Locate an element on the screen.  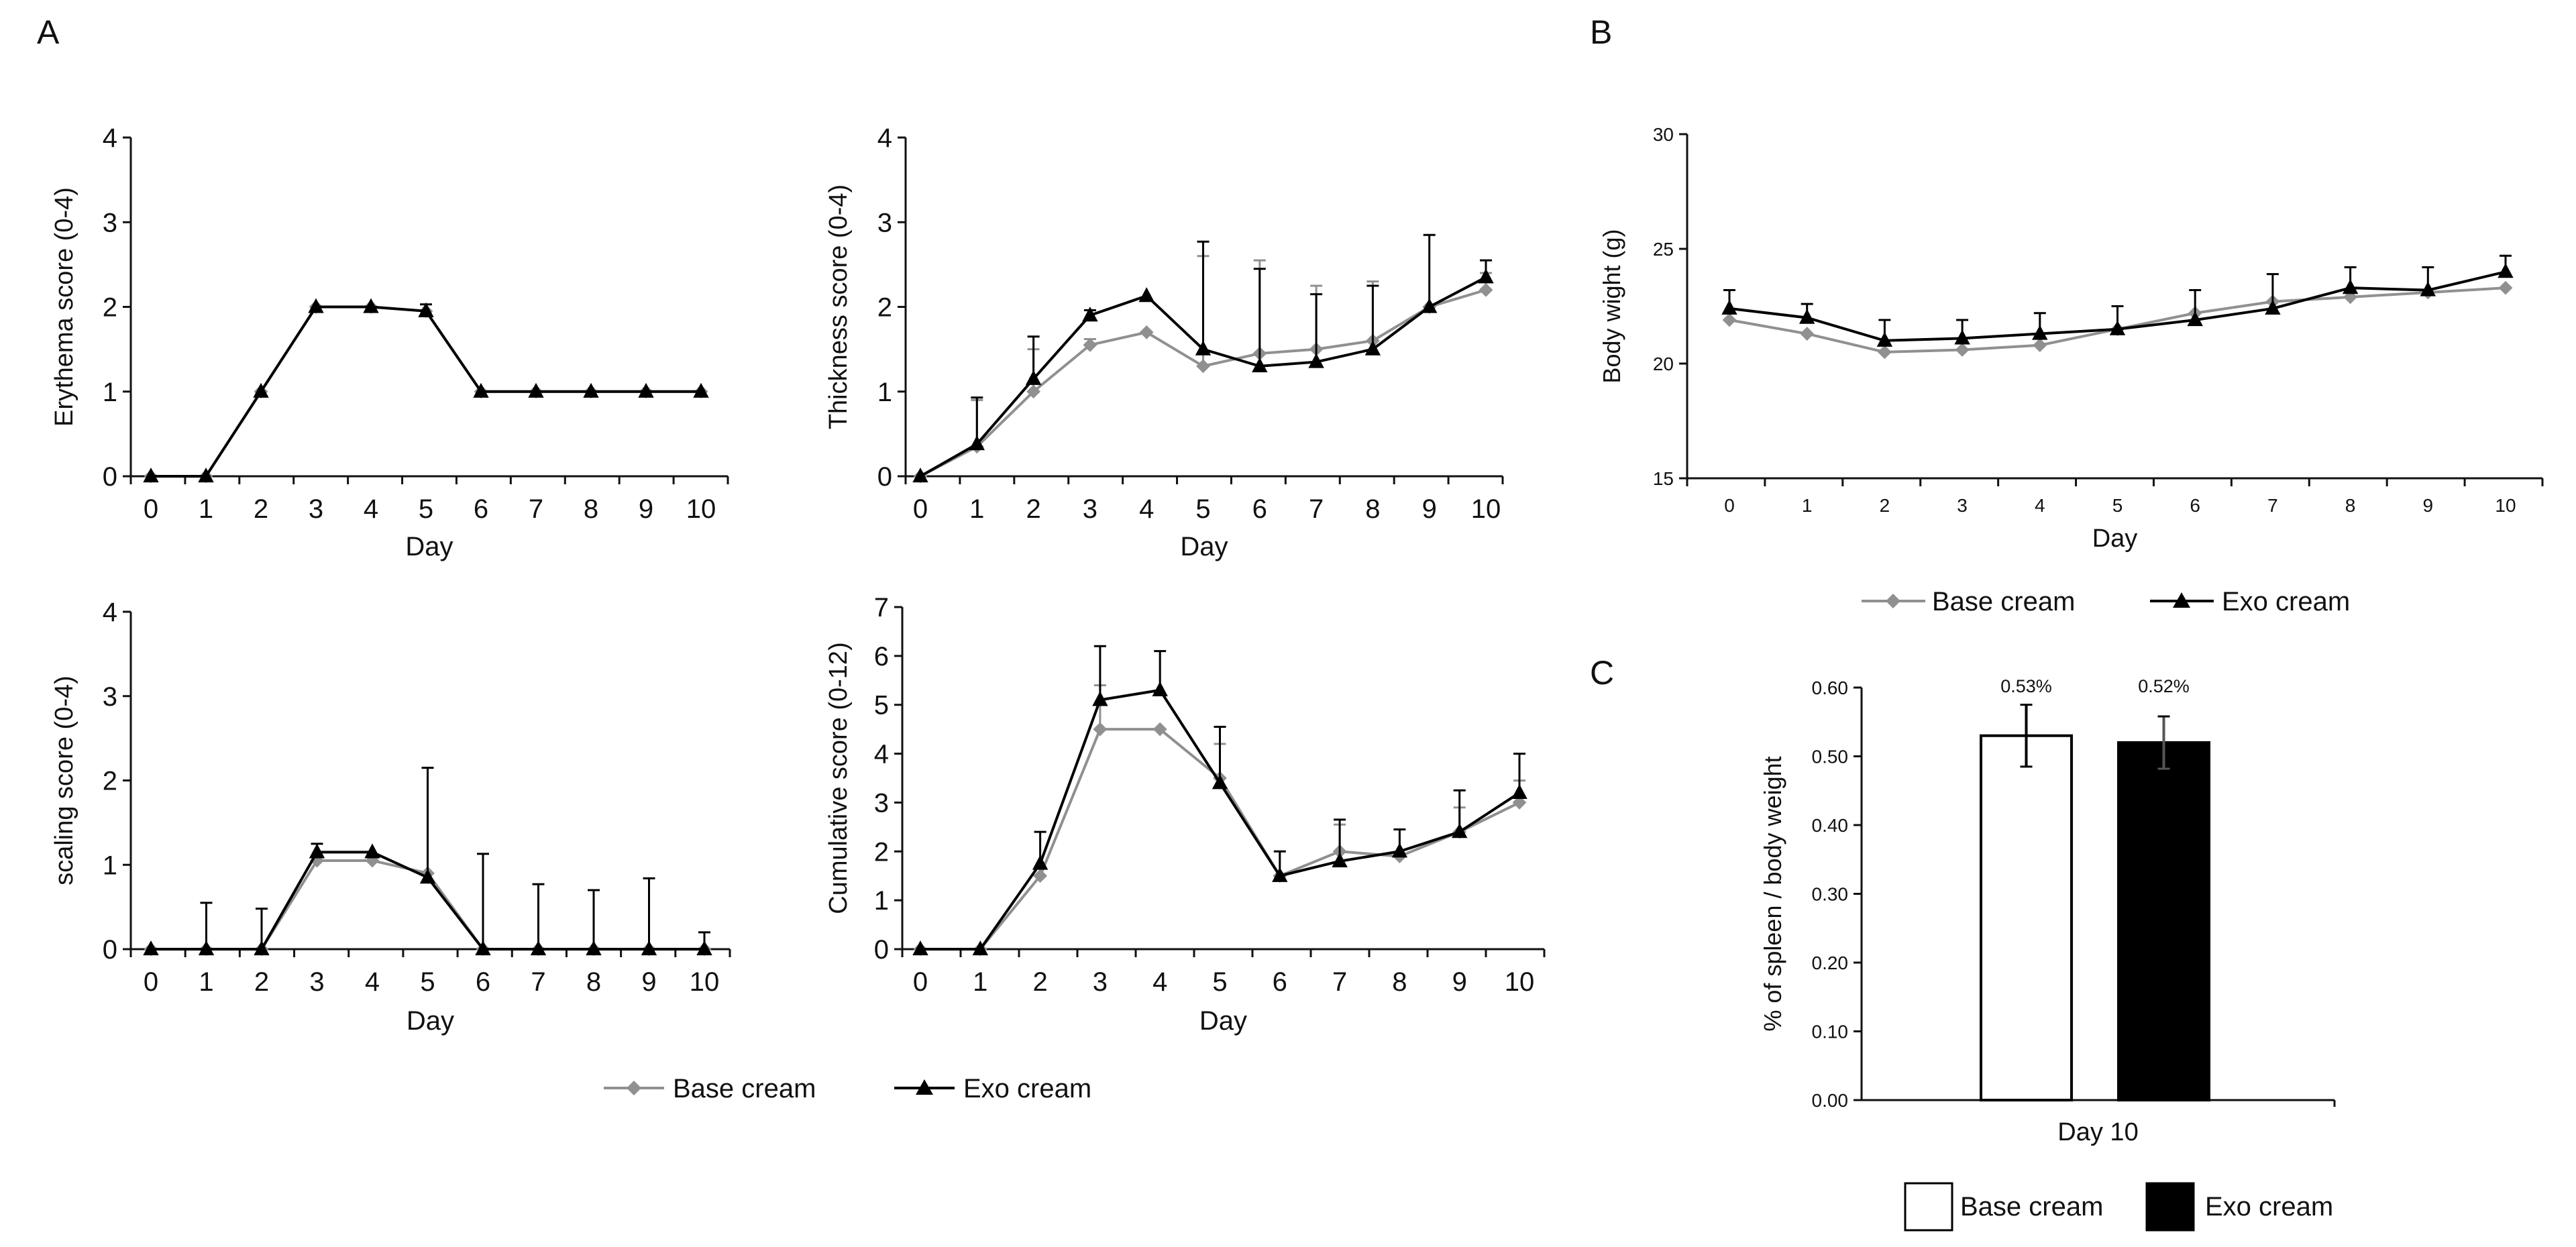
bodyweight-y-axis-title: Body wight (g) is located at coordinates (1611, 306).